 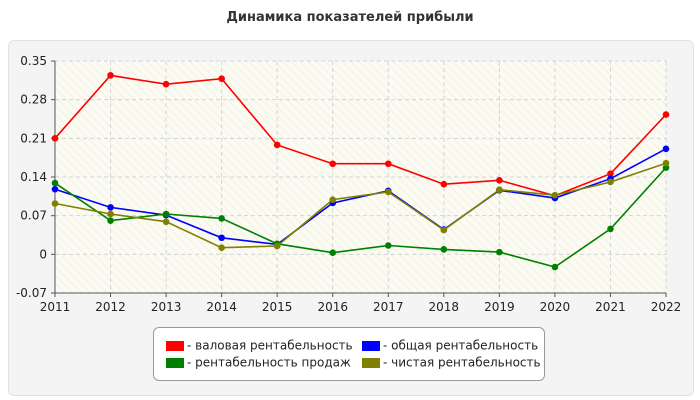 I want to click on legend-label: - валовая рентабельность, so click(x=270, y=345).